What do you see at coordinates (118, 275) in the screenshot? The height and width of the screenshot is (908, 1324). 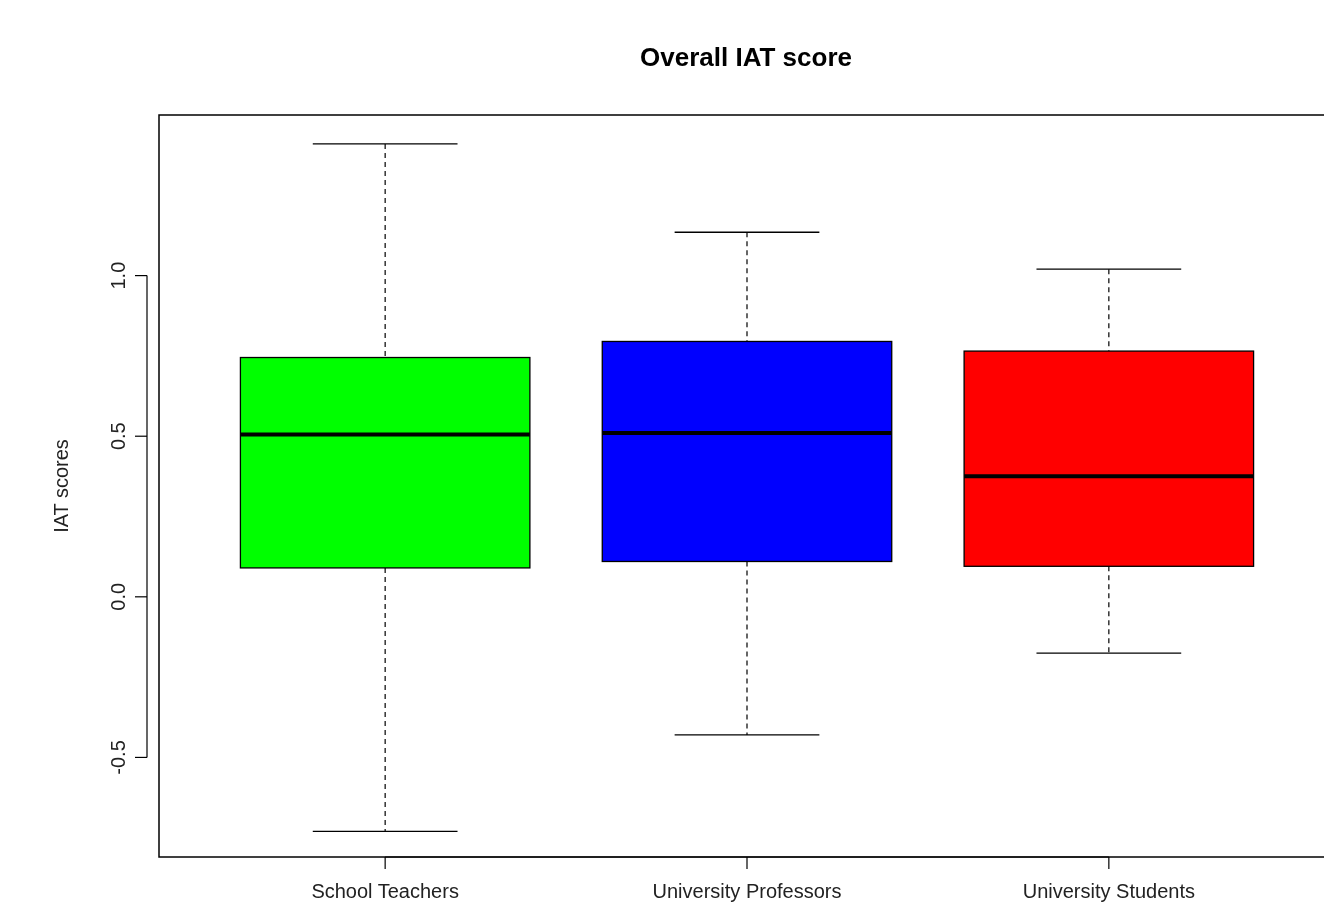 I see `y-tick-label: 1.0` at bounding box center [118, 275].